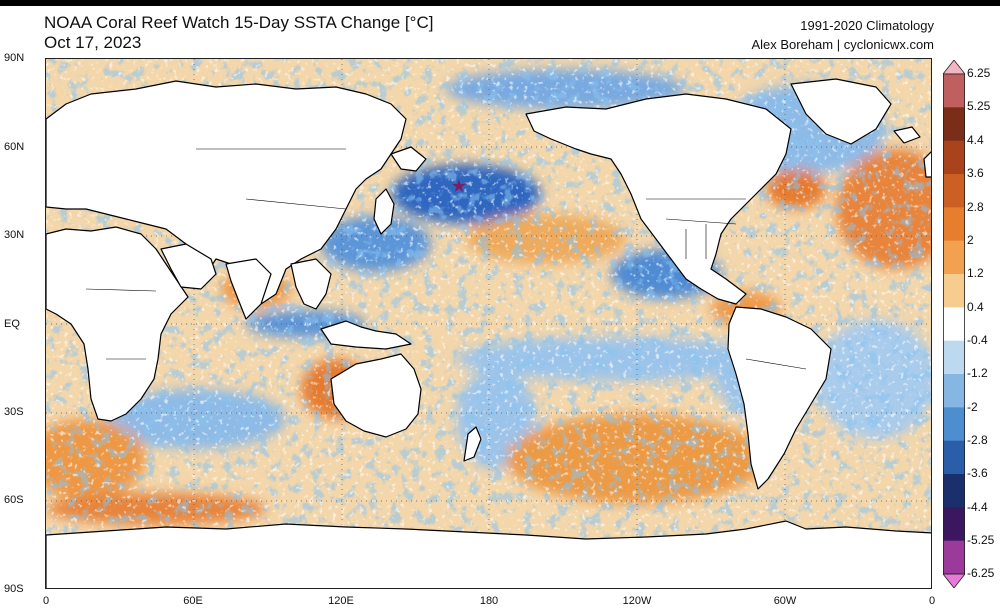  What do you see at coordinates (979, 106) in the screenshot?
I see `cb-label-5.25: 5.25` at bounding box center [979, 106].